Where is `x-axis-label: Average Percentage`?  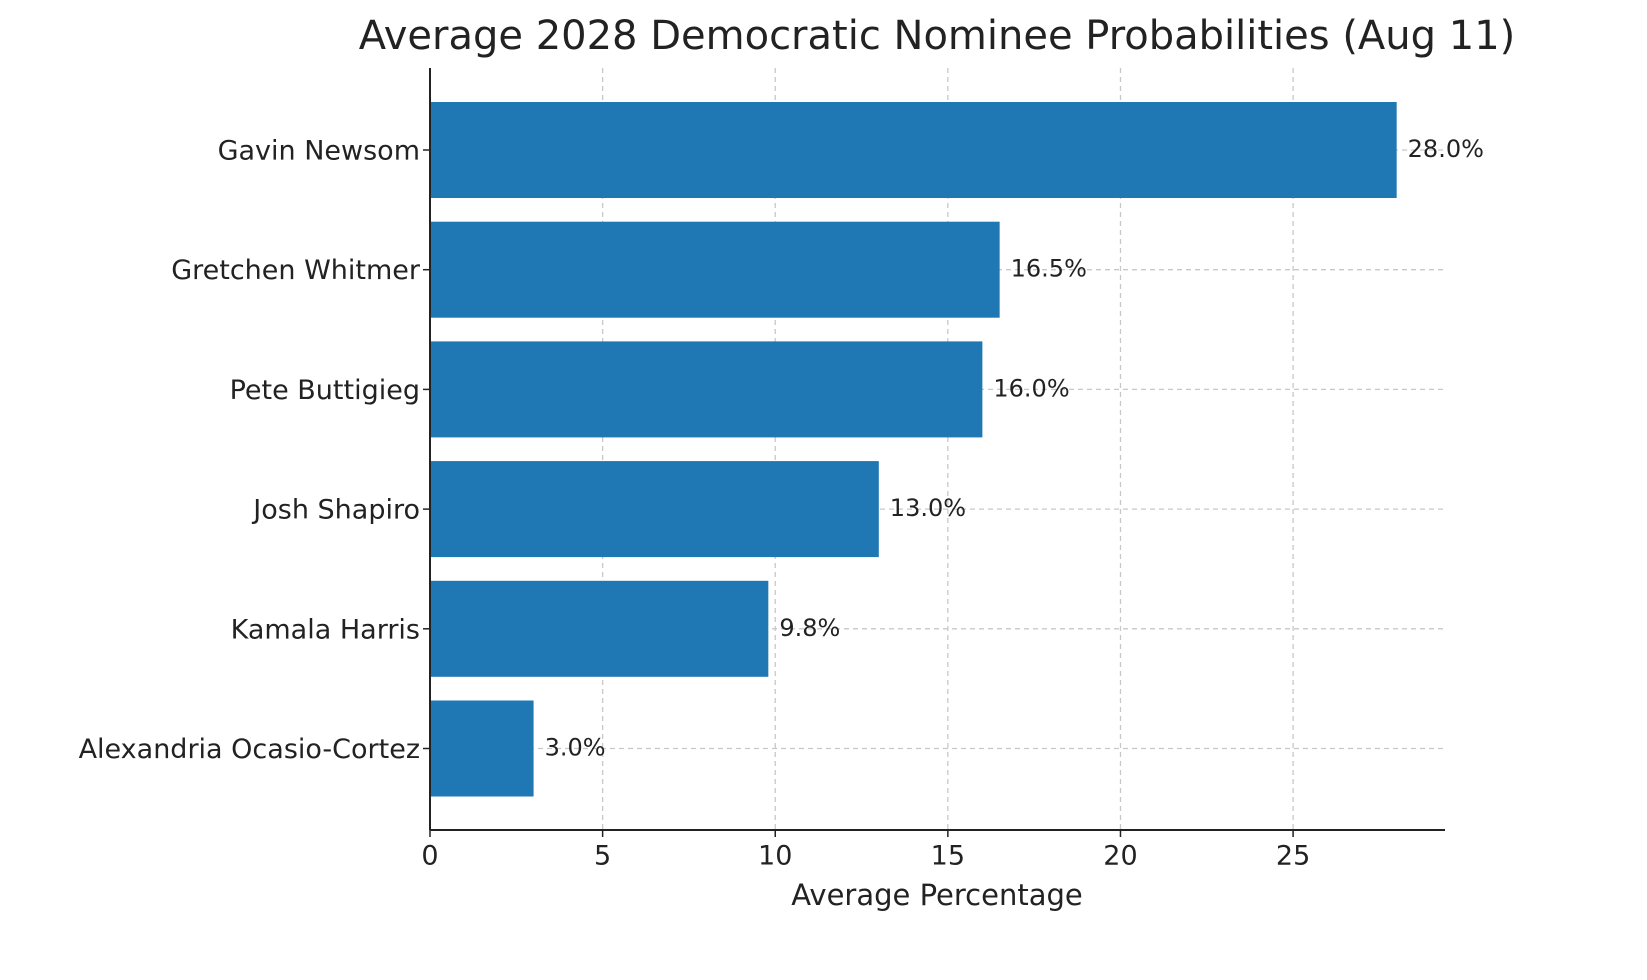
x-axis-label: Average Percentage is located at coordinates (936, 895).